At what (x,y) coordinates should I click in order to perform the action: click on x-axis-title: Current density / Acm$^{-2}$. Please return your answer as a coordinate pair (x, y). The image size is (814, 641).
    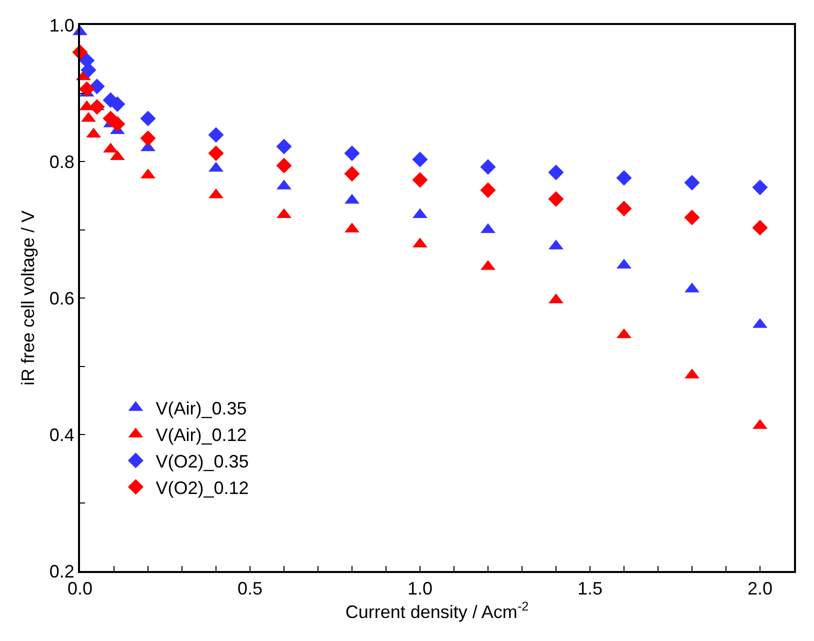
    Looking at the image, I should click on (437, 611).